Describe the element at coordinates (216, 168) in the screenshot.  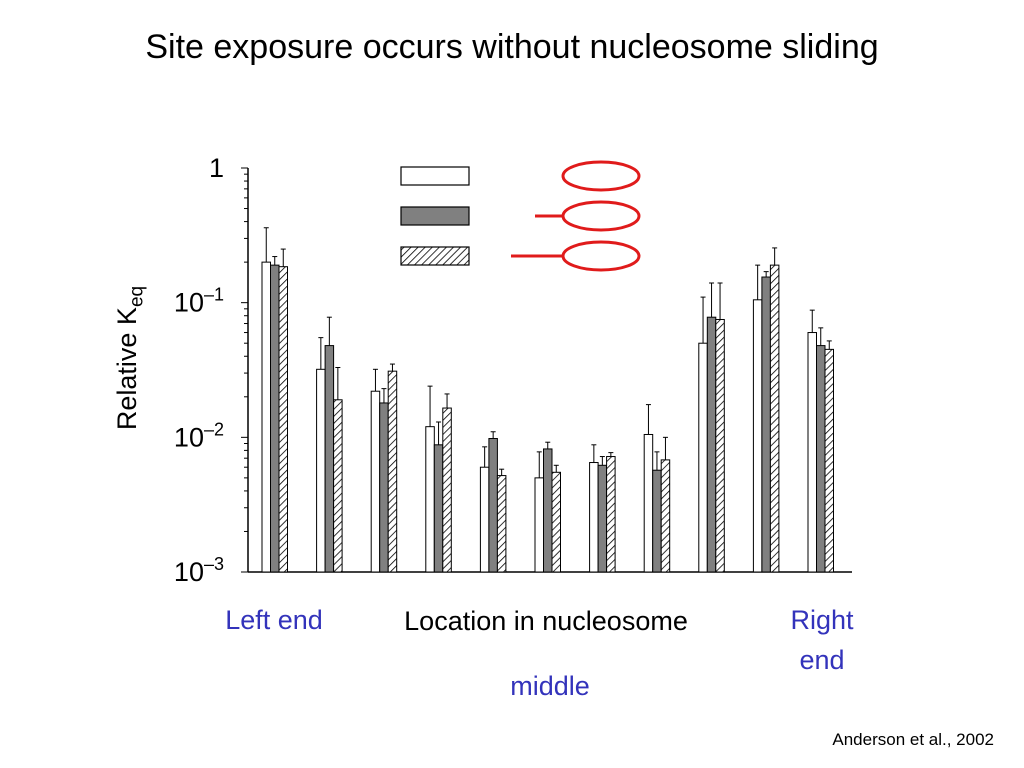
I see `y-tick-label: 1` at that location.